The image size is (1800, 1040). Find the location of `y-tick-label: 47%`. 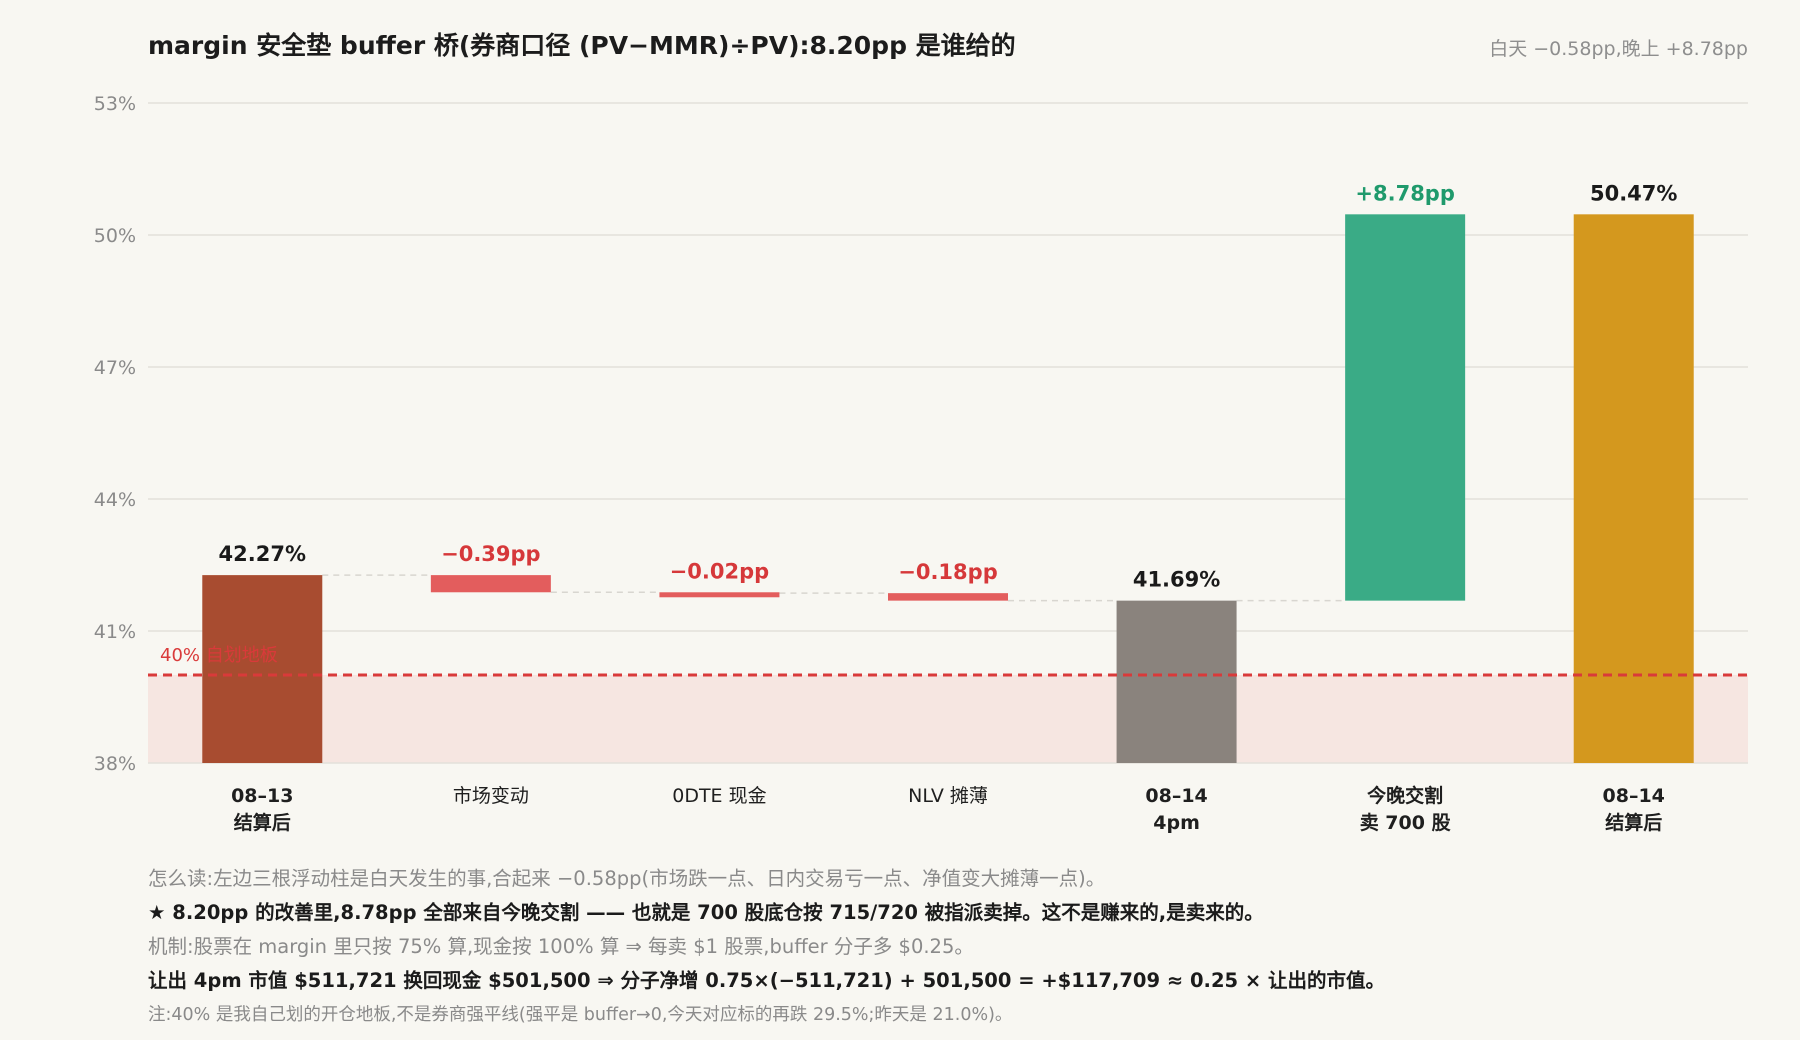

y-tick-label: 47% is located at coordinates (115, 368).